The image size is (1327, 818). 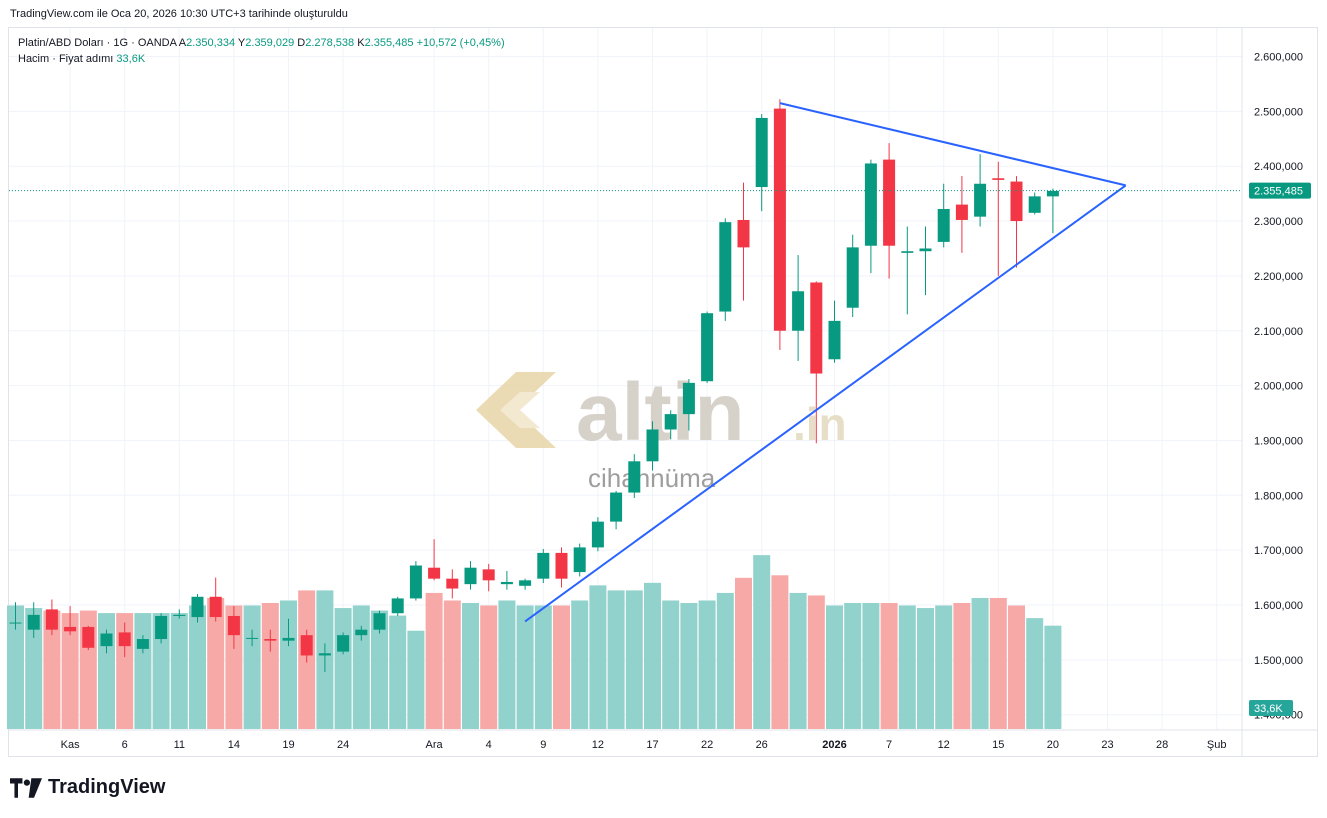 What do you see at coordinates (489, 745) in the screenshot?
I see `time-tick-label: 4` at bounding box center [489, 745].